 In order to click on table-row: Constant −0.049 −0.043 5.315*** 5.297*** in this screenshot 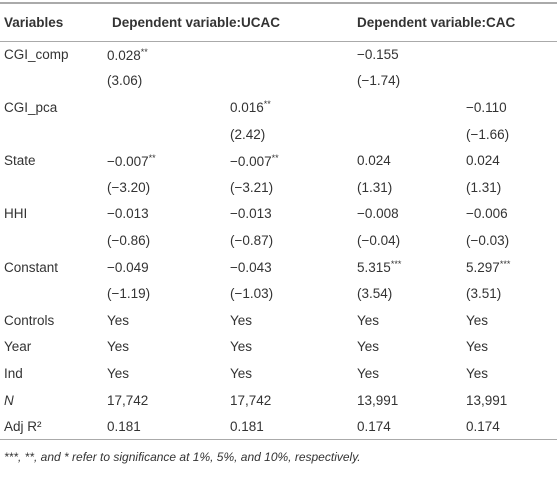, I will do `click(278, 267)`.